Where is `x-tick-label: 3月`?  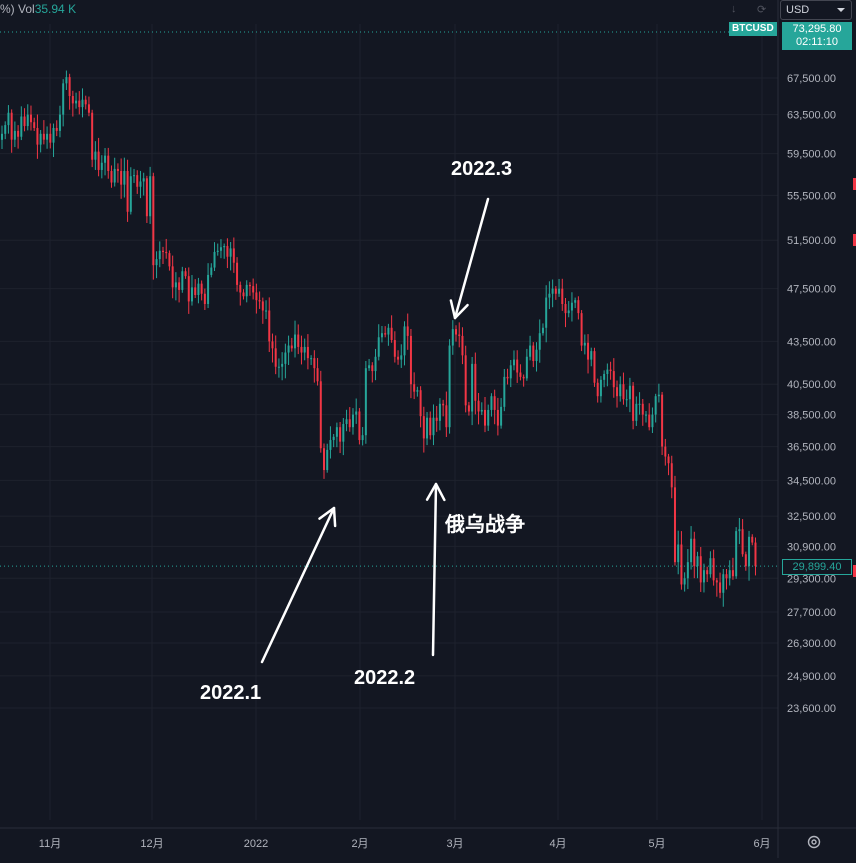
x-tick-label: 3月 is located at coordinates (454, 844).